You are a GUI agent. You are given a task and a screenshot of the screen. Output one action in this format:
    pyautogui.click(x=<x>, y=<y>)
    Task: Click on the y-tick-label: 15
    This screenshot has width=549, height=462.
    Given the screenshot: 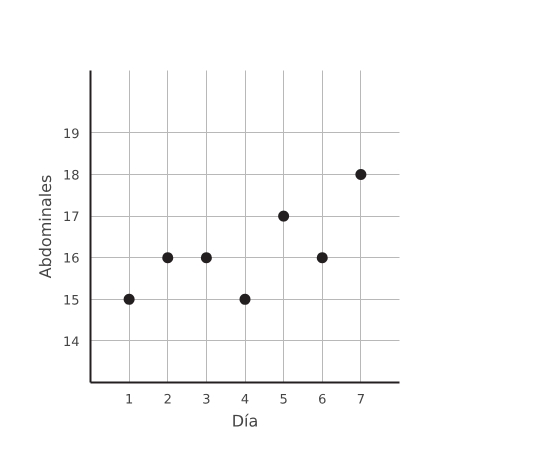 What is the action you would take?
    pyautogui.click(x=71, y=300)
    